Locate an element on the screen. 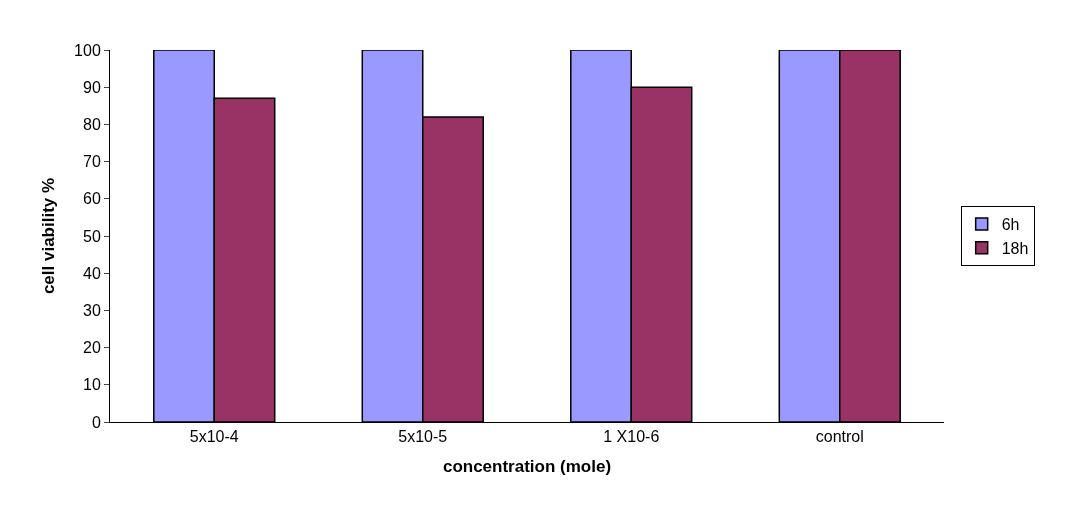 The height and width of the screenshot is (512, 1084). x-tick-label: control is located at coordinates (839, 437).